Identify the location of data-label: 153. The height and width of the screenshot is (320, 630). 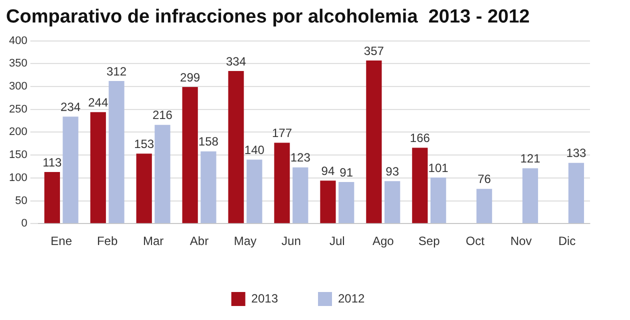
(144, 143).